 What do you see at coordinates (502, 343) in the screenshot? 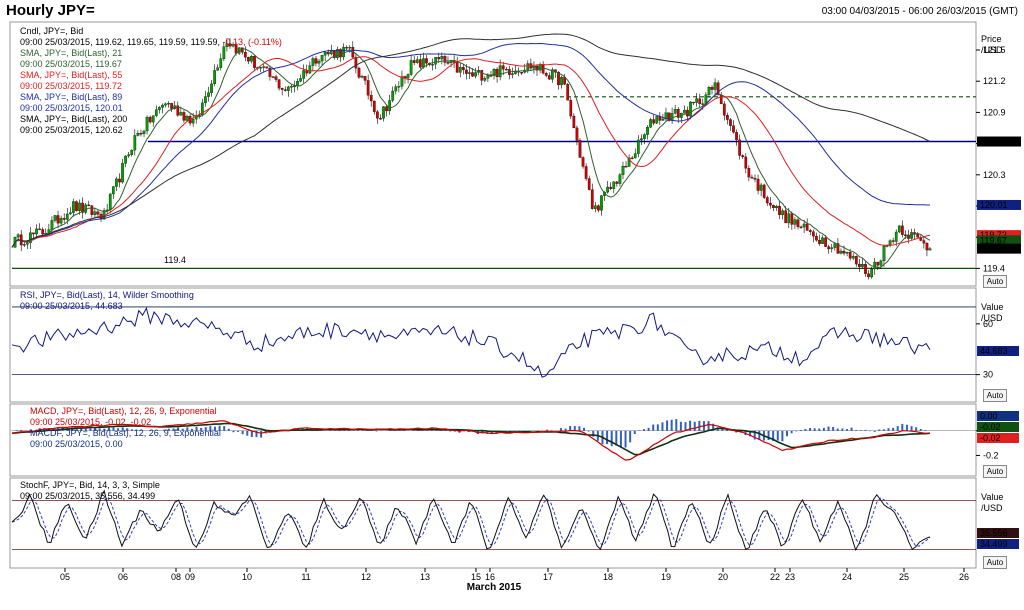
I see `rsi-chart-layer: 30 60` at bounding box center [502, 343].